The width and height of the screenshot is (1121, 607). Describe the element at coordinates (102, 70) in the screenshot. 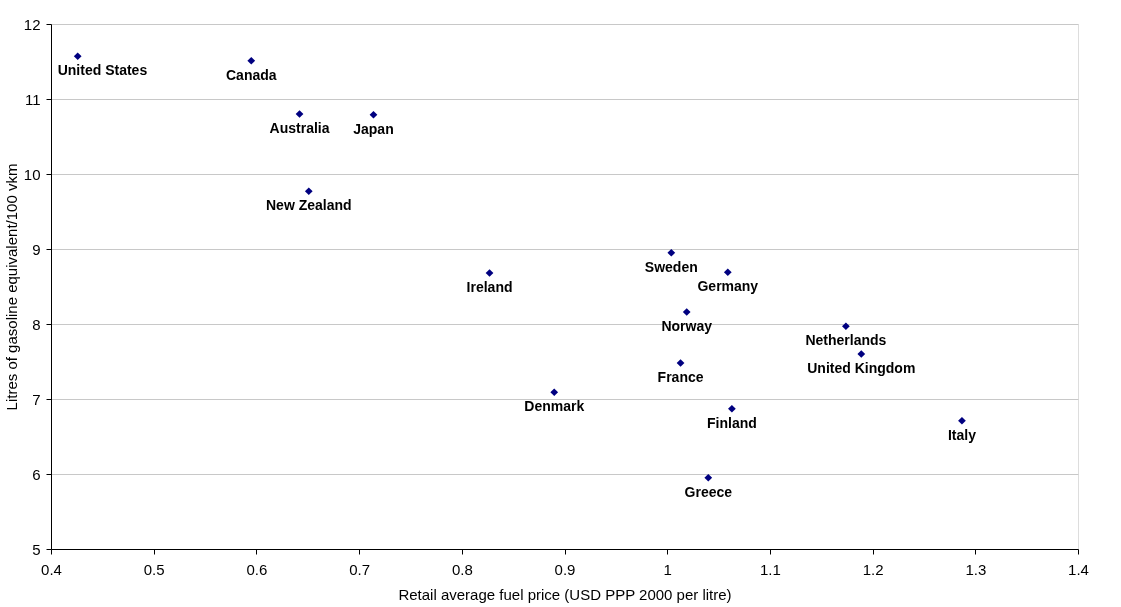

I see `annotation: United States` at that location.